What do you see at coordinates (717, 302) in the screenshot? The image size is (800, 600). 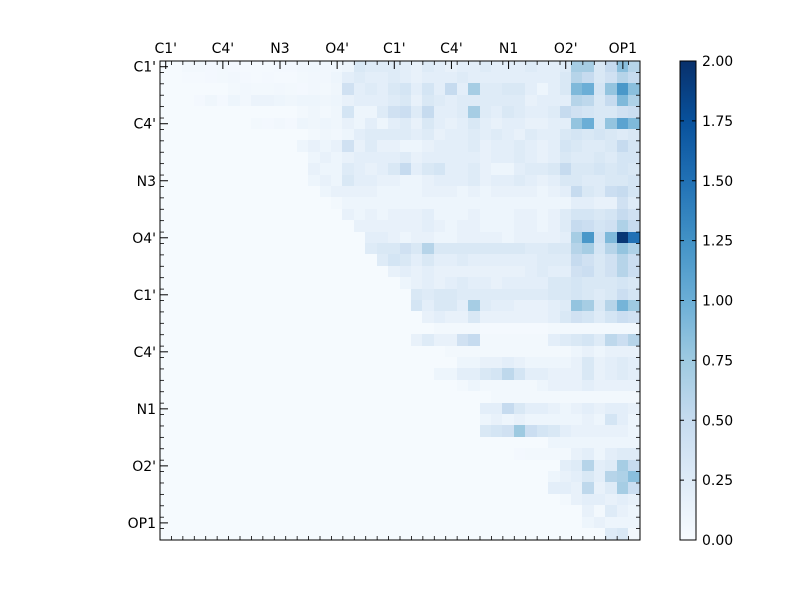 I see `colorbar-tick-label: 1.00` at bounding box center [717, 302].